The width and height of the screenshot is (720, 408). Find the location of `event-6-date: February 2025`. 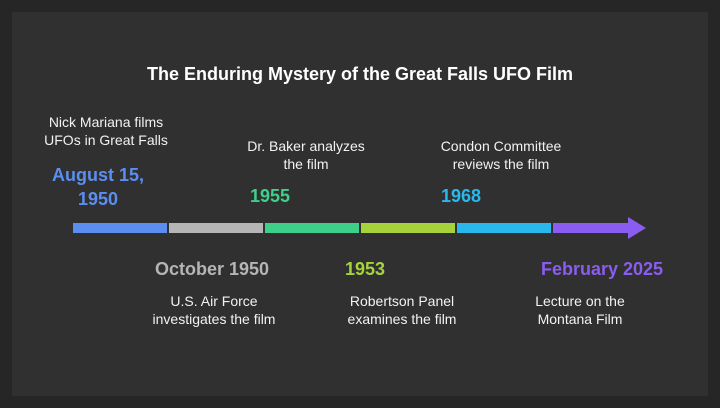

event-6-date: February 2025 is located at coordinates (602, 269).